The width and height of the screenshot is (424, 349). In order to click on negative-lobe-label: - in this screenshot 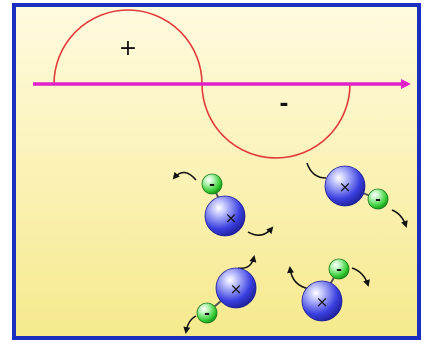, I will do `click(283, 104)`.